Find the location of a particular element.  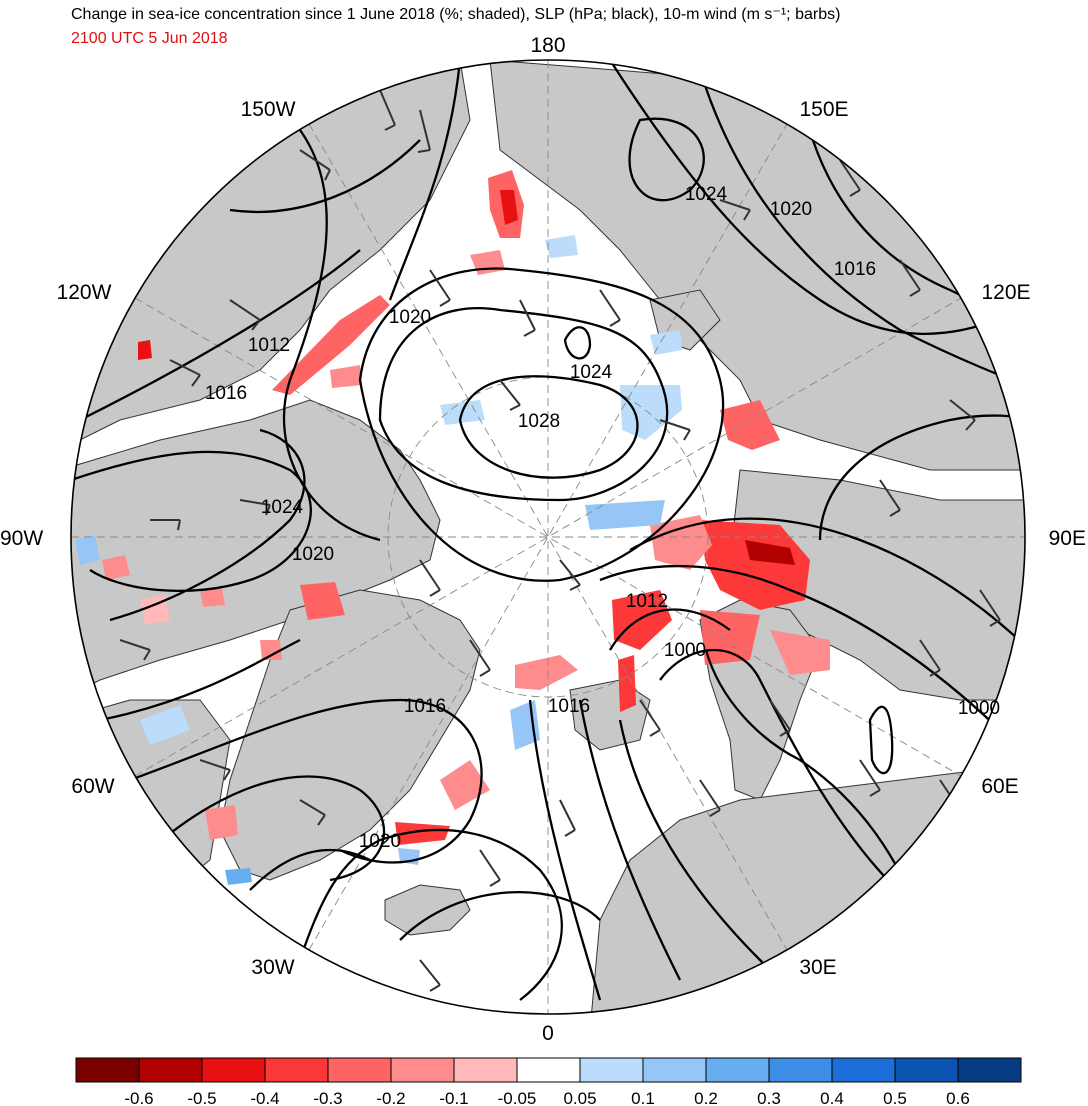

lon-label-60e: 60E is located at coordinates (999, 786).